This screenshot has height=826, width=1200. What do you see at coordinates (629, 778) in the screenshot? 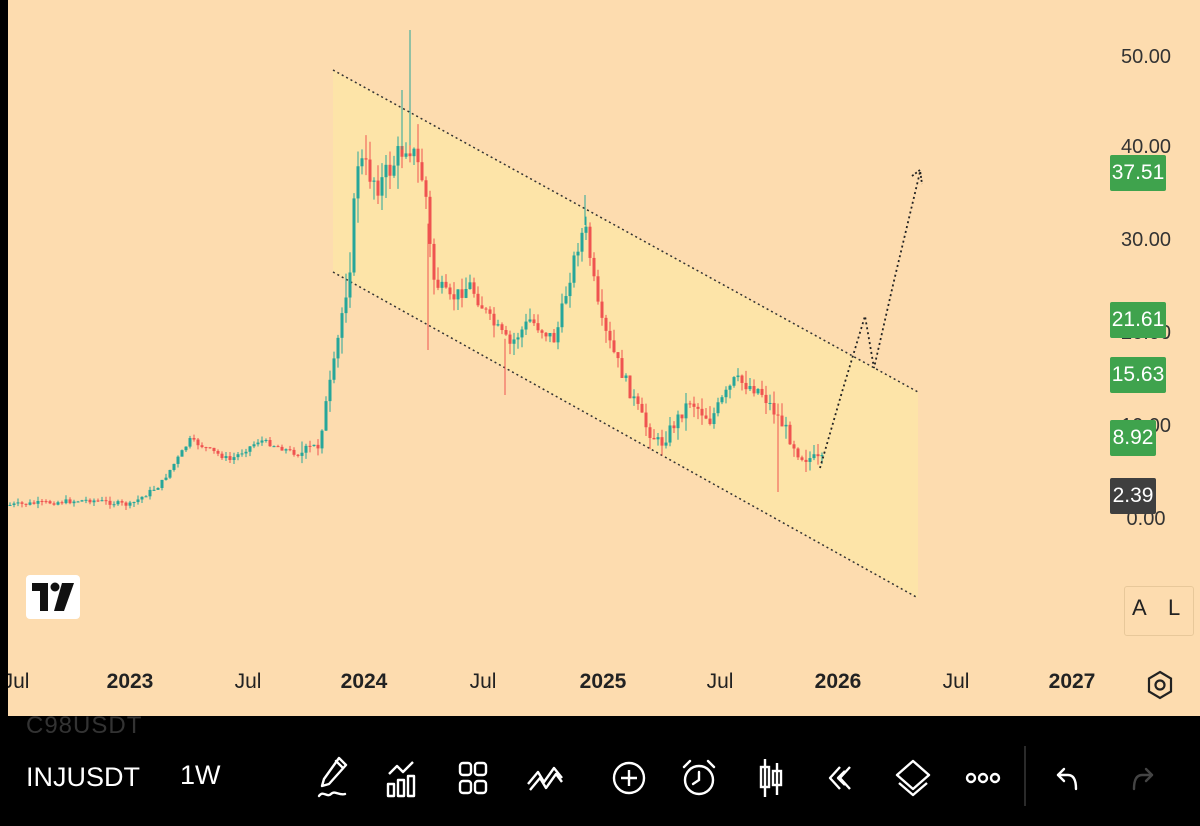
I see `add-icon` at bounding box center [629, 778].